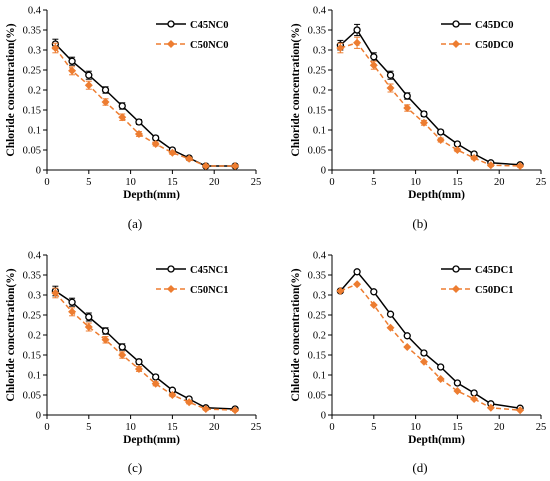 This screenshot has width=550, height=481. What do you see at coordinates (135, 223) in the screenshot?
I see `caption-a: (a)` at bounding box center [135, 223].